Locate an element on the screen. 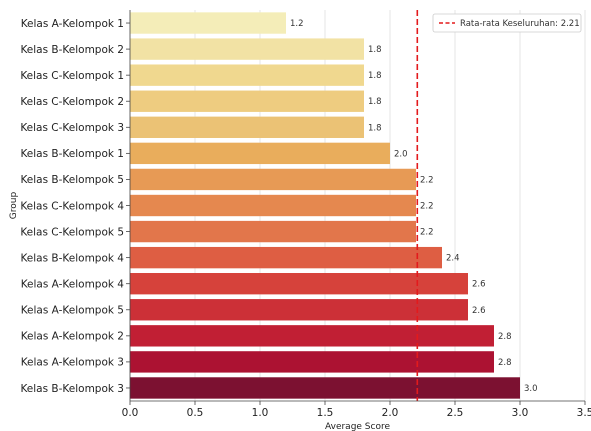 The image size is (591, 431). y-tick-label: Kelas B-Kelompok 1 is located at coordinates (72, 154).